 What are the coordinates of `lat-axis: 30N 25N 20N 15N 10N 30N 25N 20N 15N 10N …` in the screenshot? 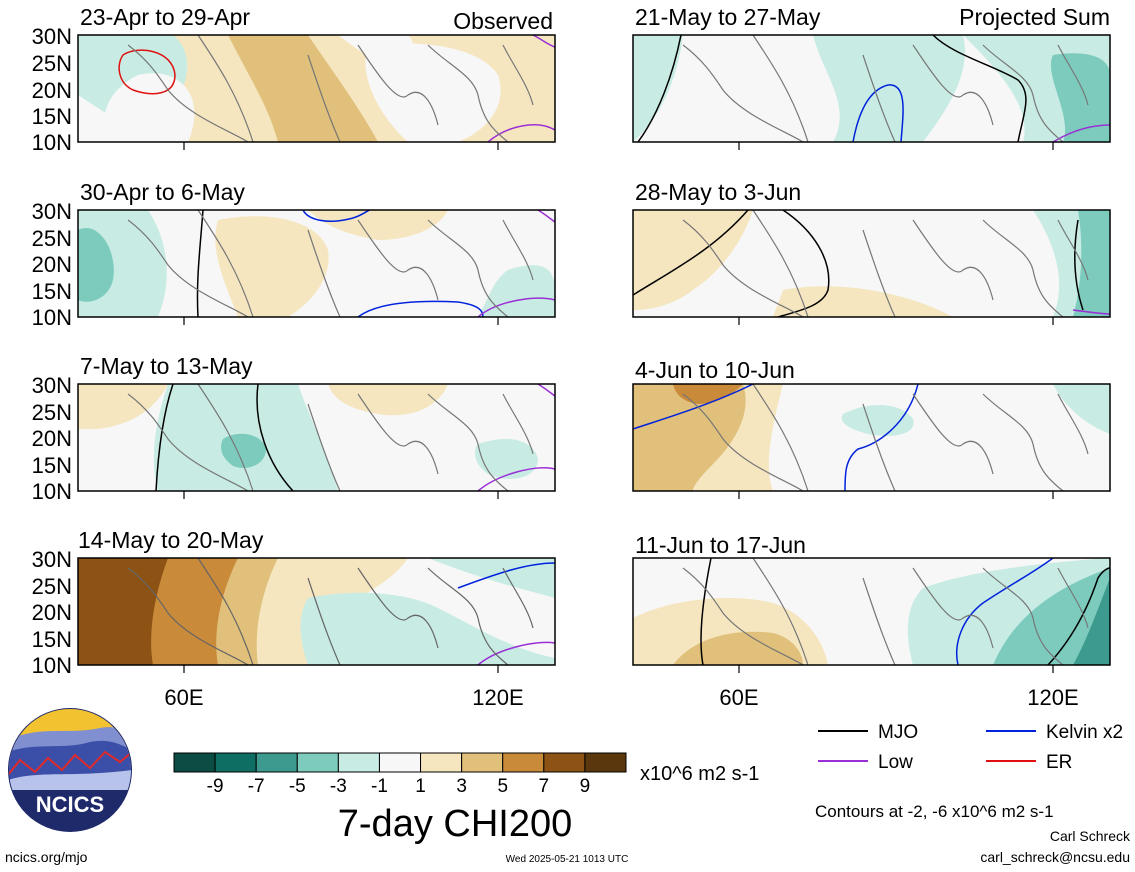 It's located at (52, 351).